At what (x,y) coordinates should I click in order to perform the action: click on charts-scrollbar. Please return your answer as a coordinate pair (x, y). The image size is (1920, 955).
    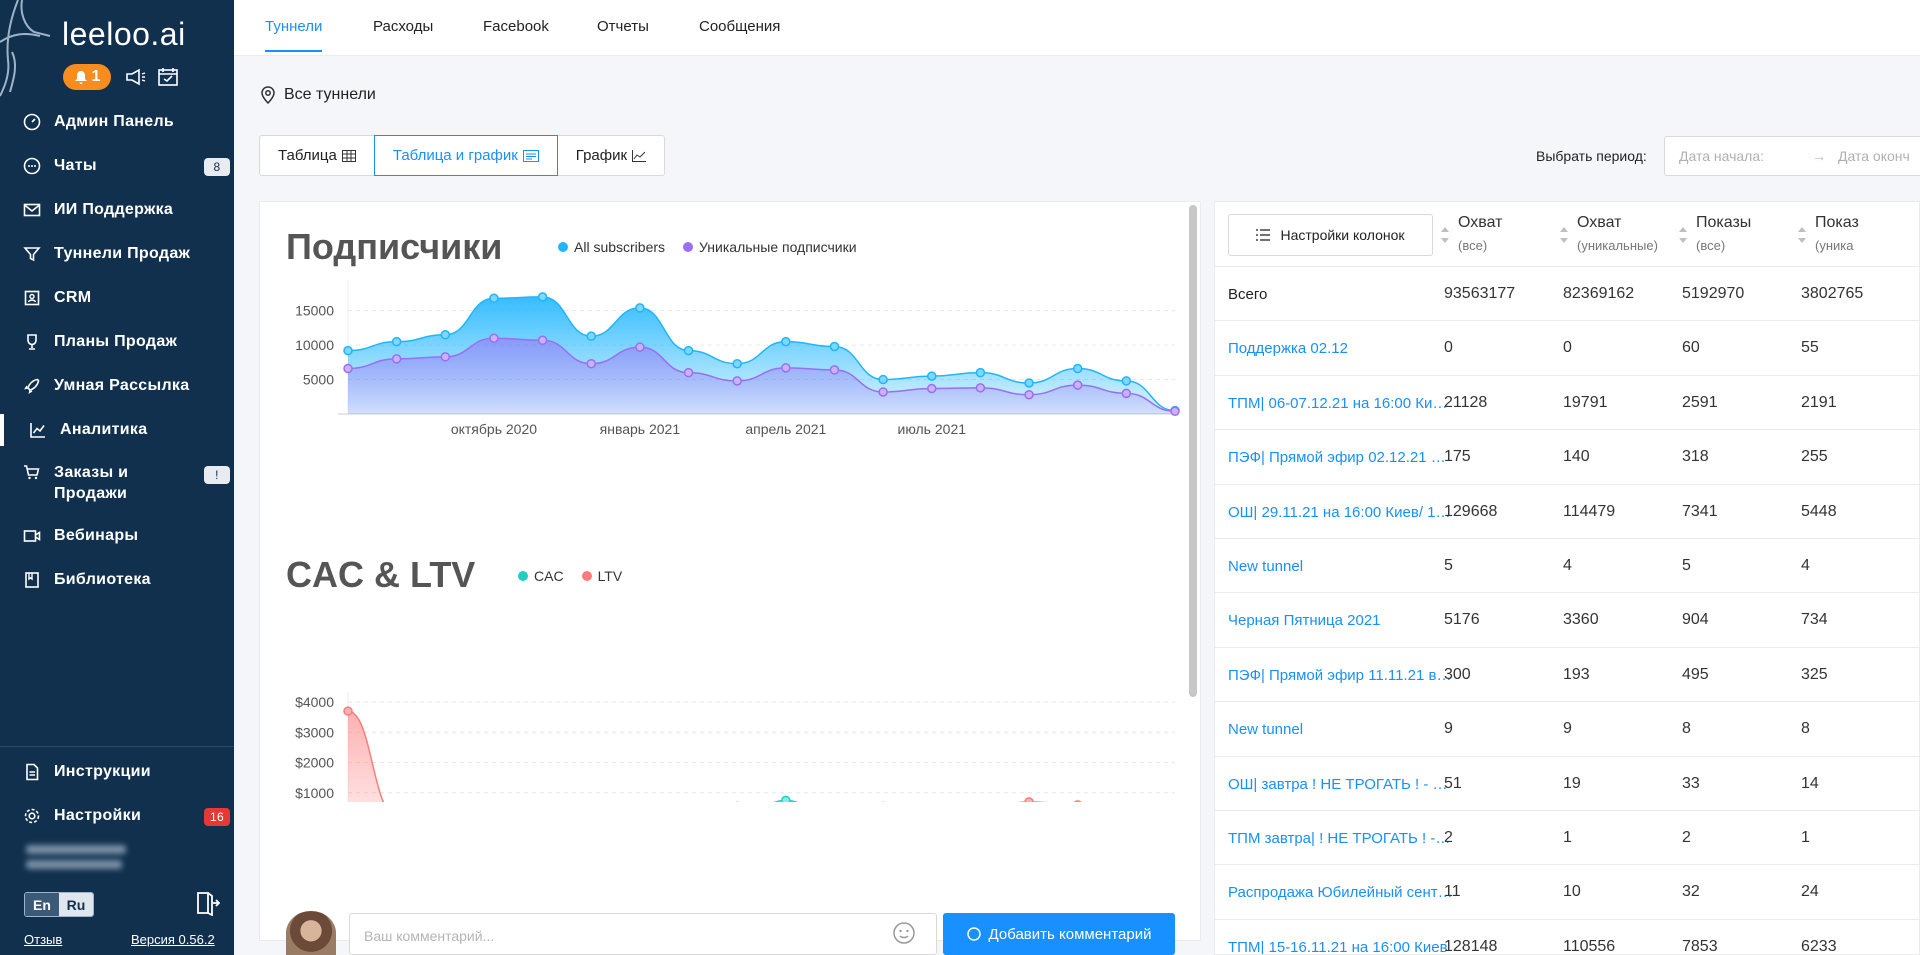
    Looking at the image, I should click on (1193, 451).